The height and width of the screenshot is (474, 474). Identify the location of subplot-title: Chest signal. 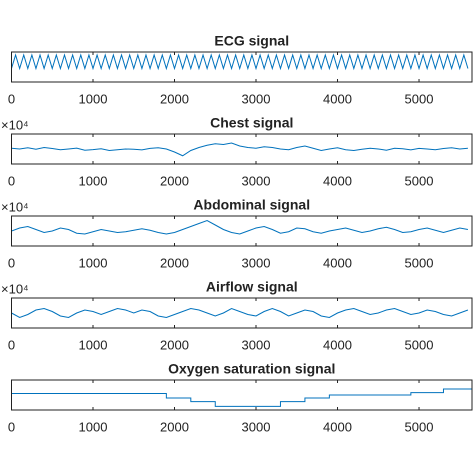
(251, 123).